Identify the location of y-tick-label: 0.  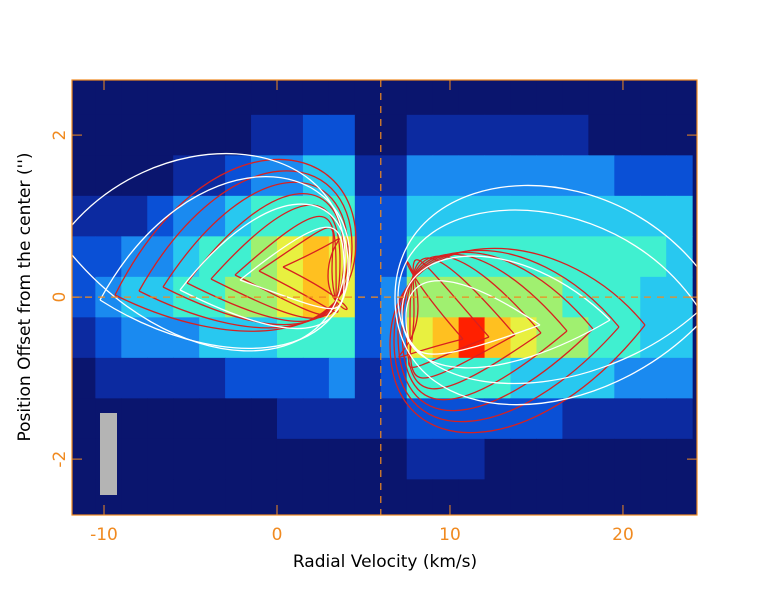
(60, 297).